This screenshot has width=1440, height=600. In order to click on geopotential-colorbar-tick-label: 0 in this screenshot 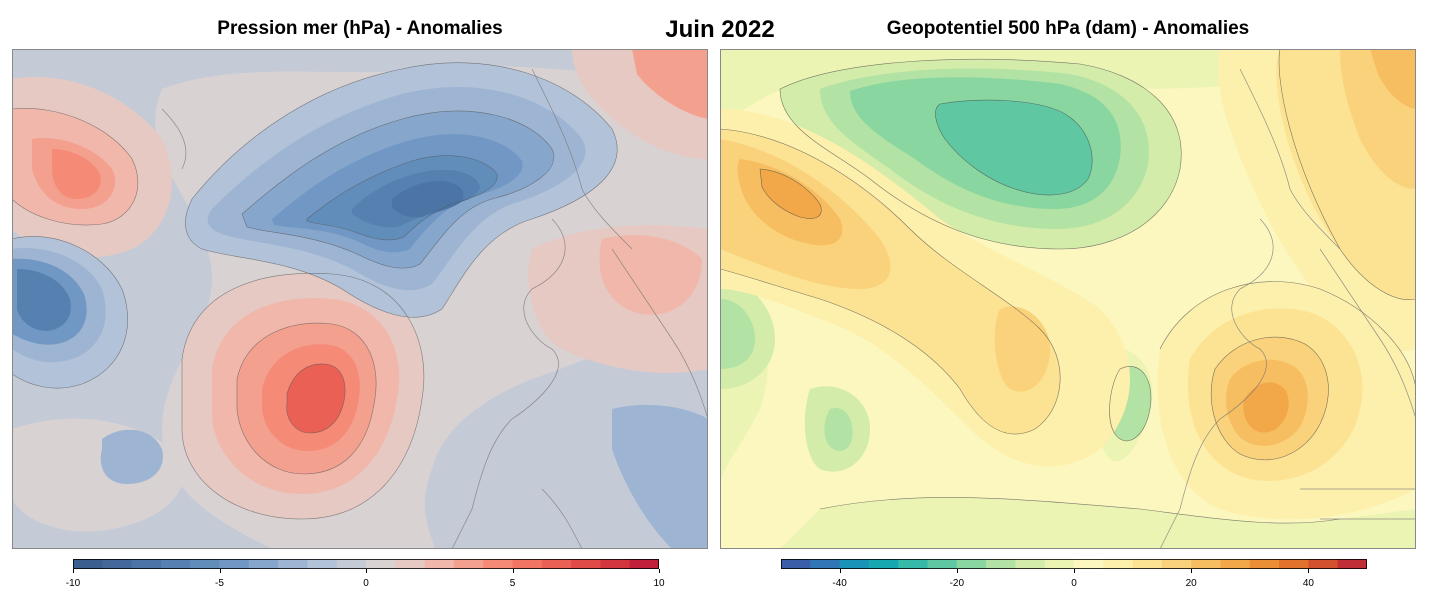, I will do `click(1074, 583)`.